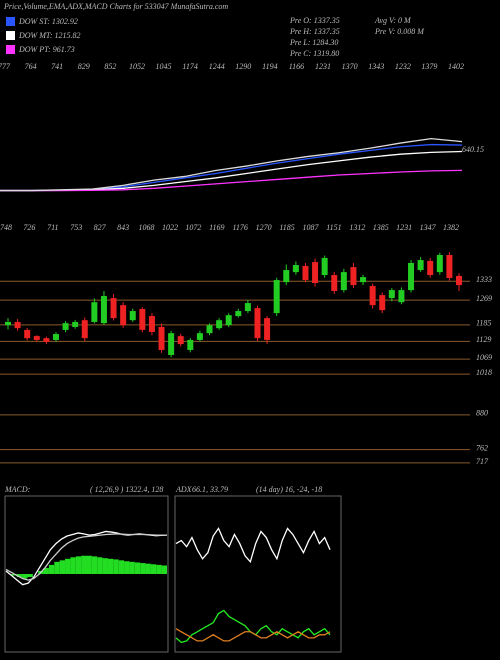 This screenshot has width=500, height=660. I want to click on ema-top-label: 1343, so click(376, 66).